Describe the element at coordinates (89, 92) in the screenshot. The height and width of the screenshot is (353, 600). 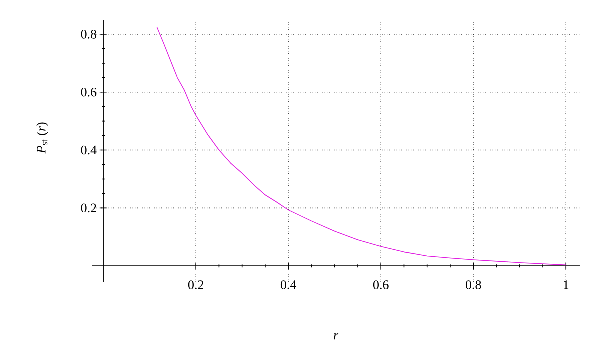
I see `y-tick-label: 0.6` at that location.